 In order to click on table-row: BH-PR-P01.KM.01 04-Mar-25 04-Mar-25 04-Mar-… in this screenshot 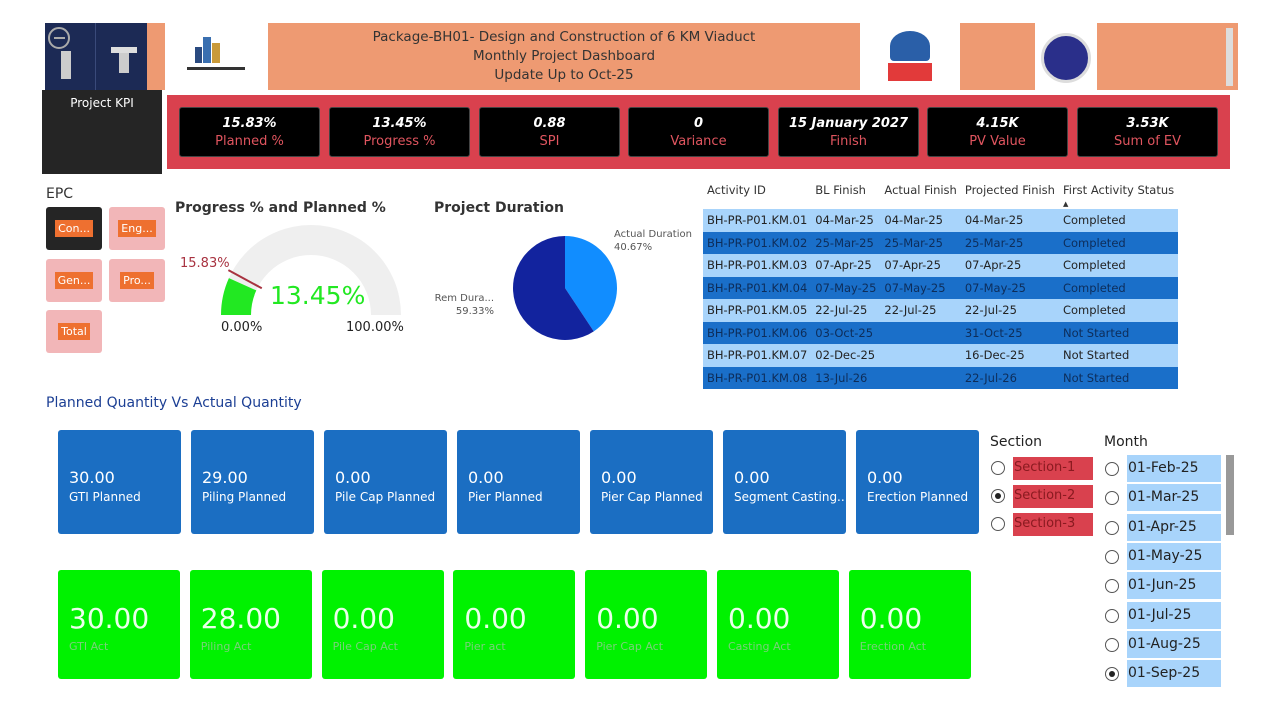, I will do `click(941, 220)`.